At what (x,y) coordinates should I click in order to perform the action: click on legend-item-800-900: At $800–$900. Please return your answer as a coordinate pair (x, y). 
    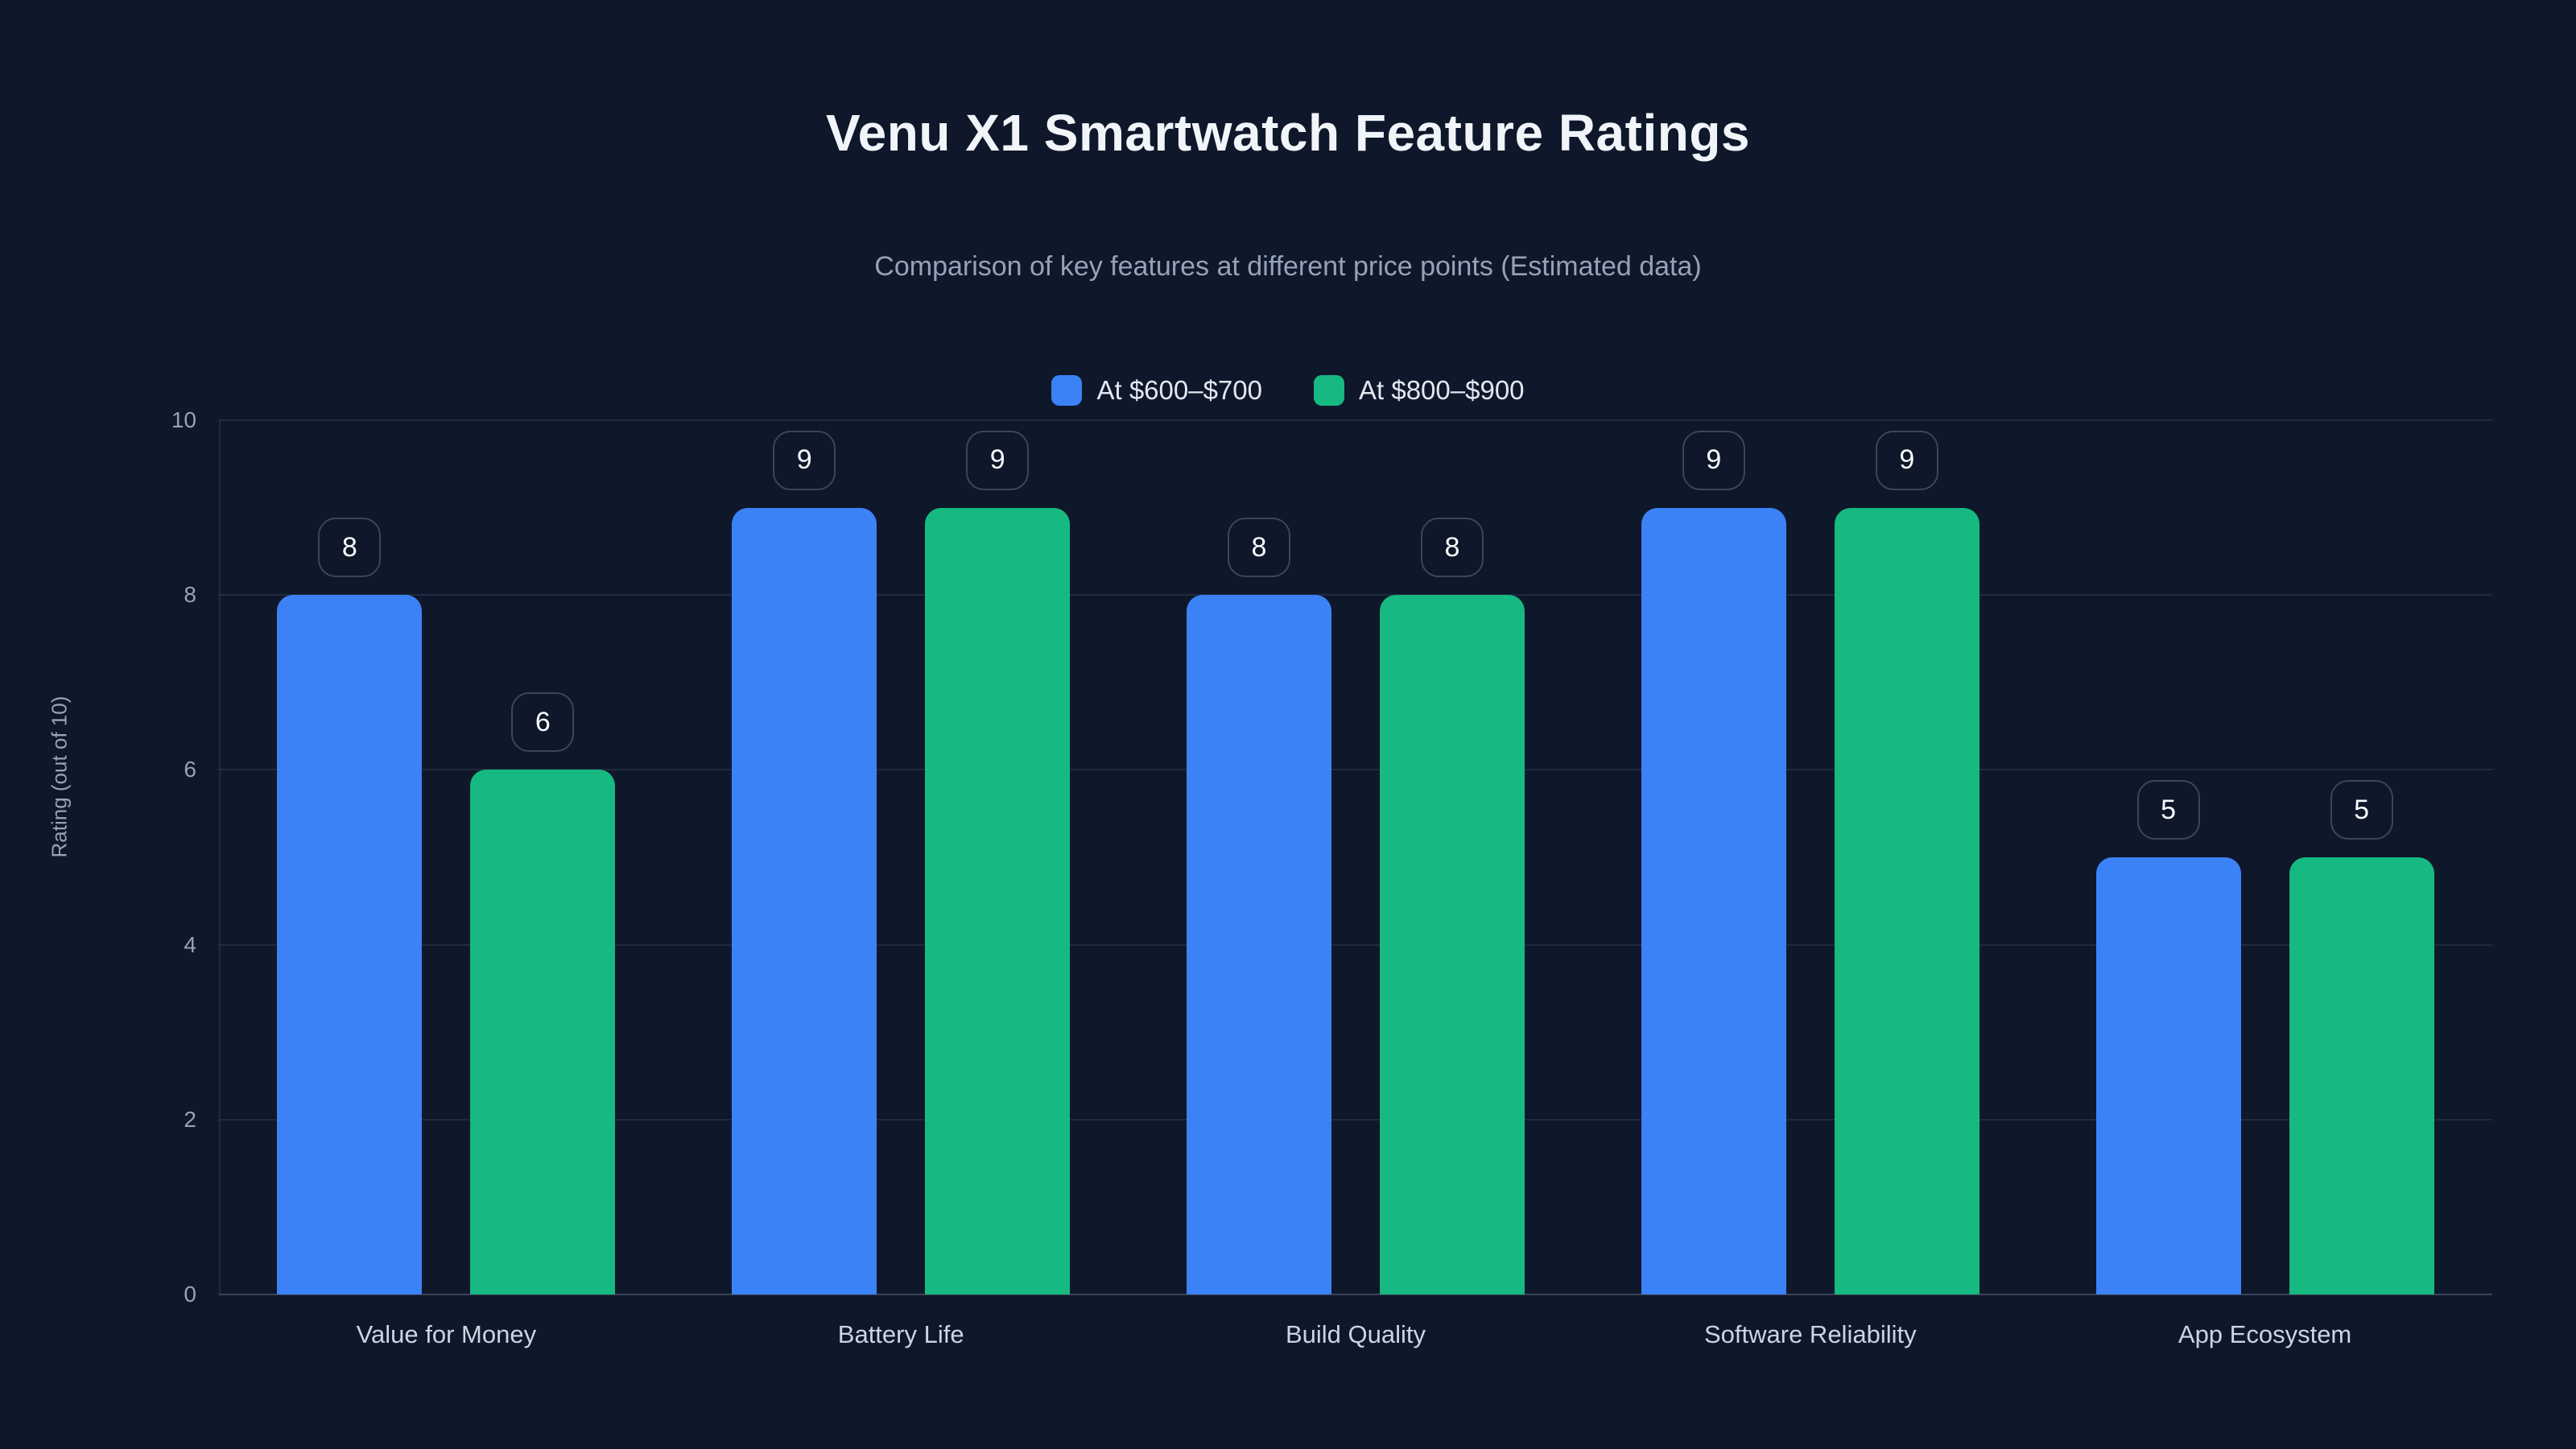
    Looking at the image, I should click on (1419, 390).